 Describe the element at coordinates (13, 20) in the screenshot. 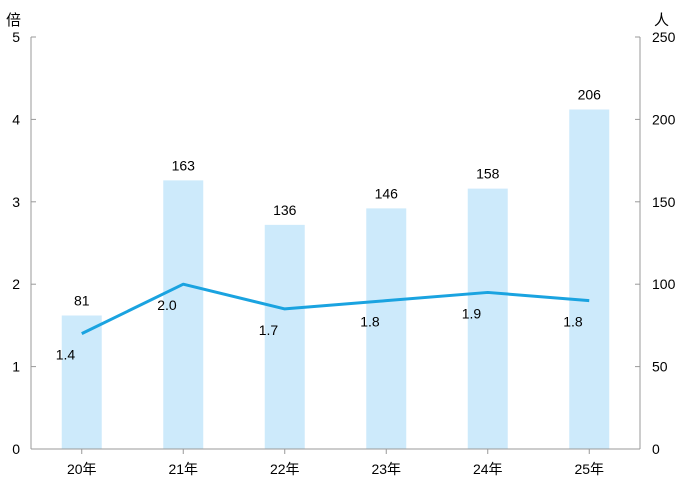

I see `left-axis-unit: 倍` at that location.